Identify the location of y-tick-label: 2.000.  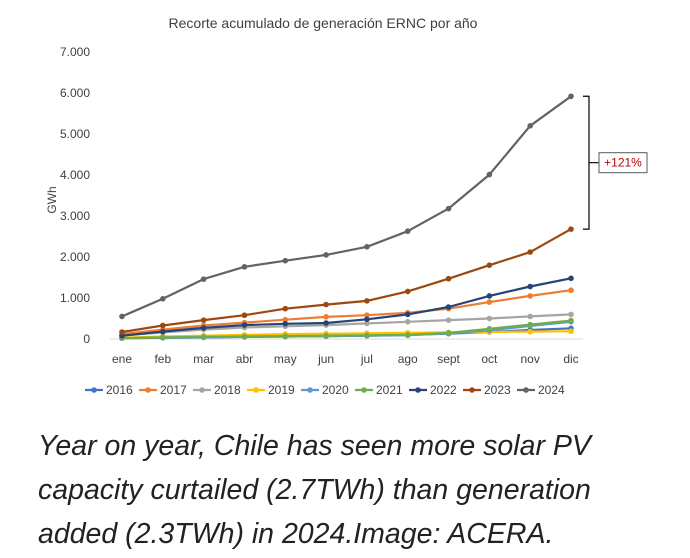
(75, 257).